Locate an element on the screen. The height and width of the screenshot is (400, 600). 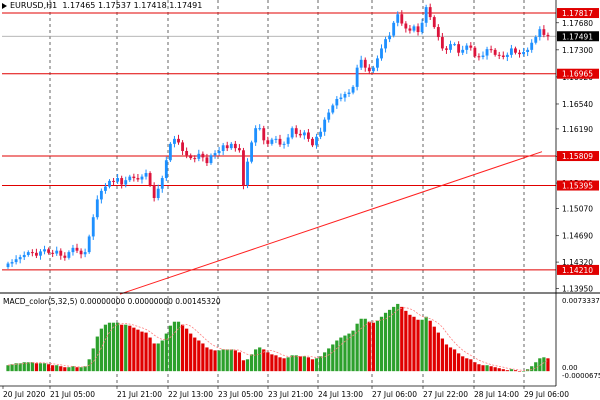
indicator-value-2: 0.00000000 is located at coordinates (150, 301).